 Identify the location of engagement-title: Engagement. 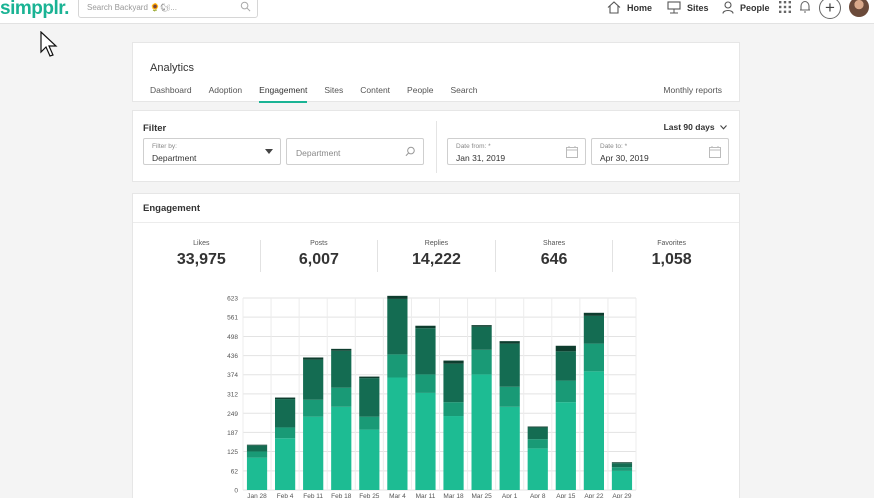
(172, 208).